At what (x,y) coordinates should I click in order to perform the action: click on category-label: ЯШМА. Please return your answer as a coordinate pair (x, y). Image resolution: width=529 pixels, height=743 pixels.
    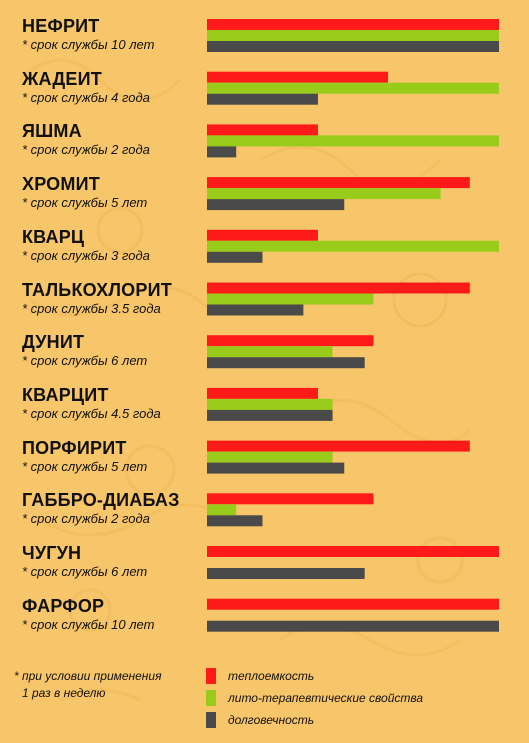
    Looking at the image, I should click on (52, 131).